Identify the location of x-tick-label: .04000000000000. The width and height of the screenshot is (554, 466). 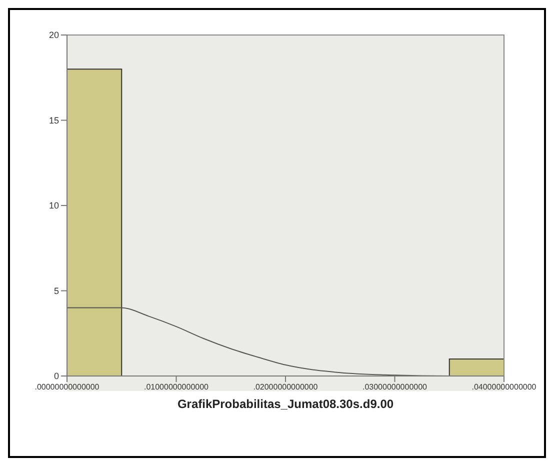
(504, 387).